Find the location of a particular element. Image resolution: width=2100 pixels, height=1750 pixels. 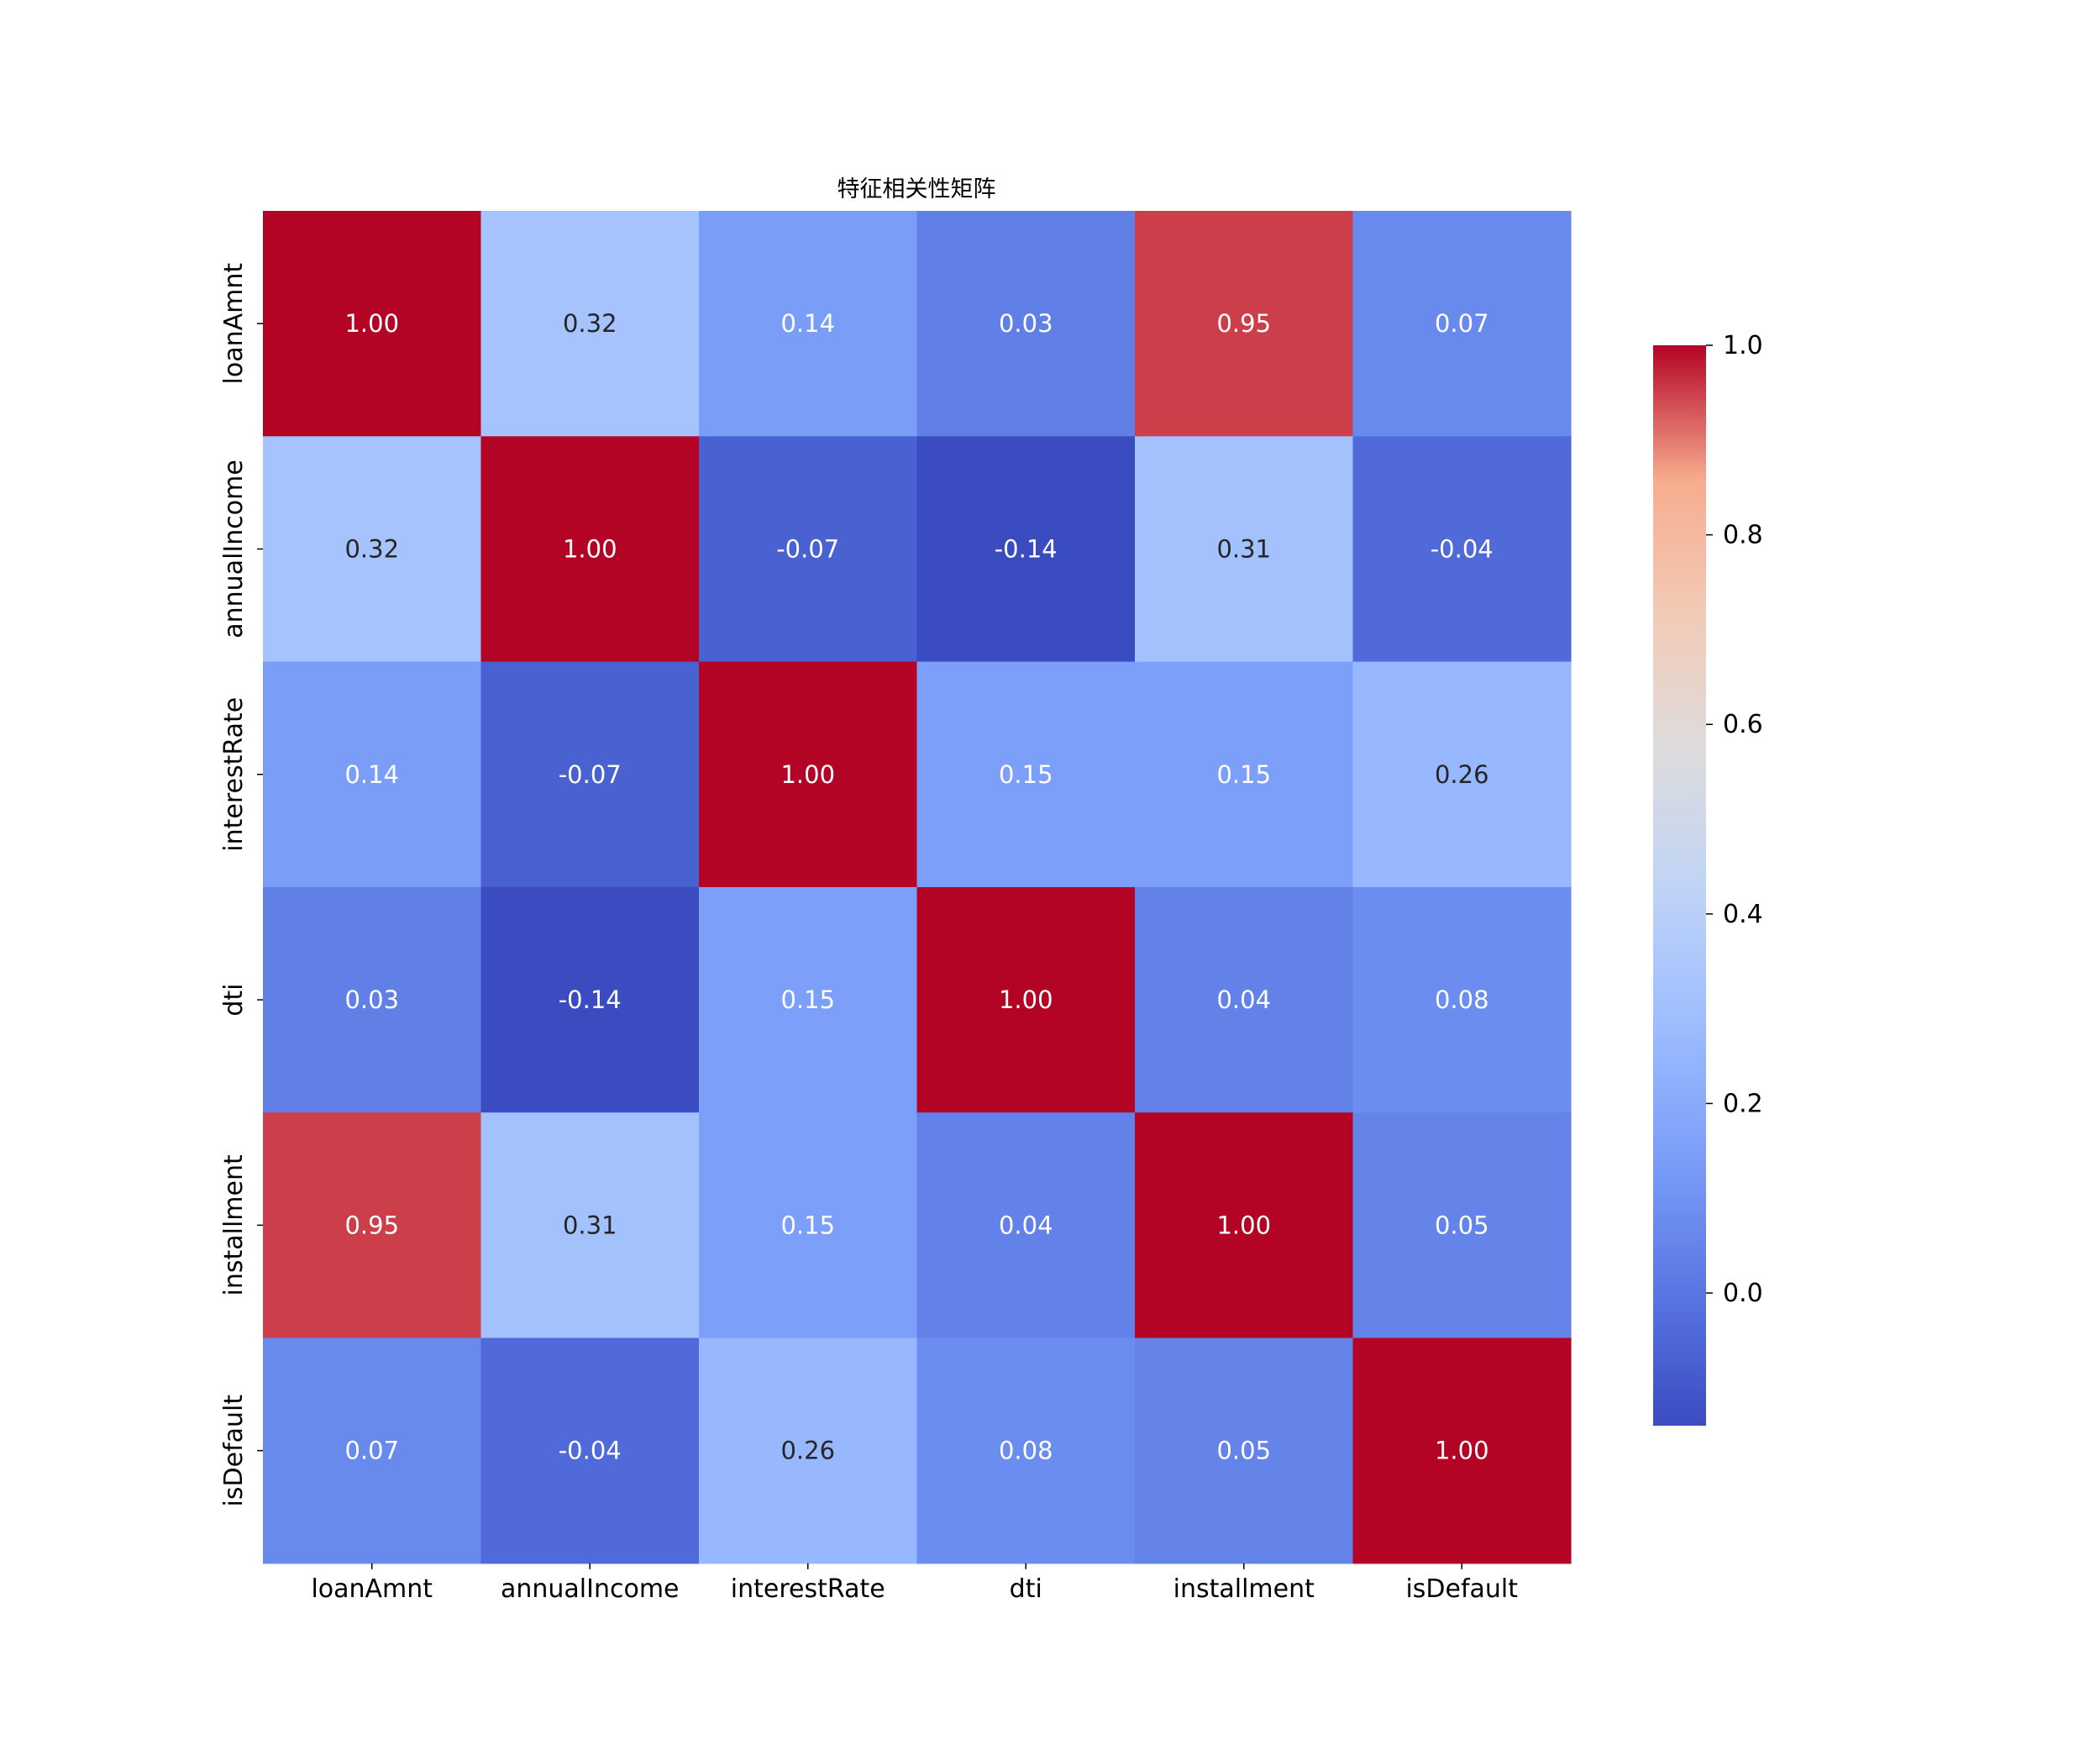

colorbar-tick-label: 1.0 is located at coordinates (1743, 345).